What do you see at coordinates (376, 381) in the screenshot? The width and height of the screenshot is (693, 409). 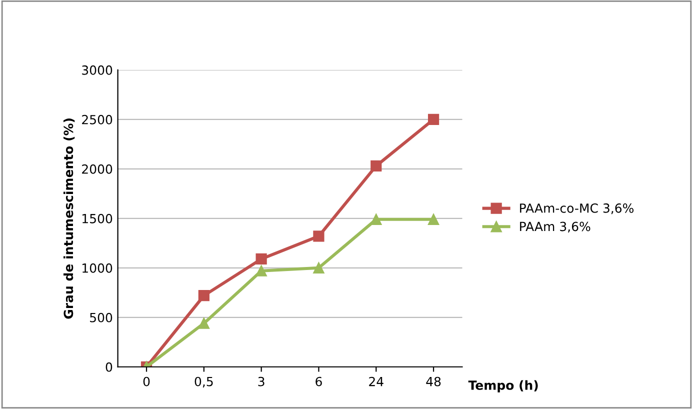 I see `x-tick-label: 24` at bounding box center [376, 381].